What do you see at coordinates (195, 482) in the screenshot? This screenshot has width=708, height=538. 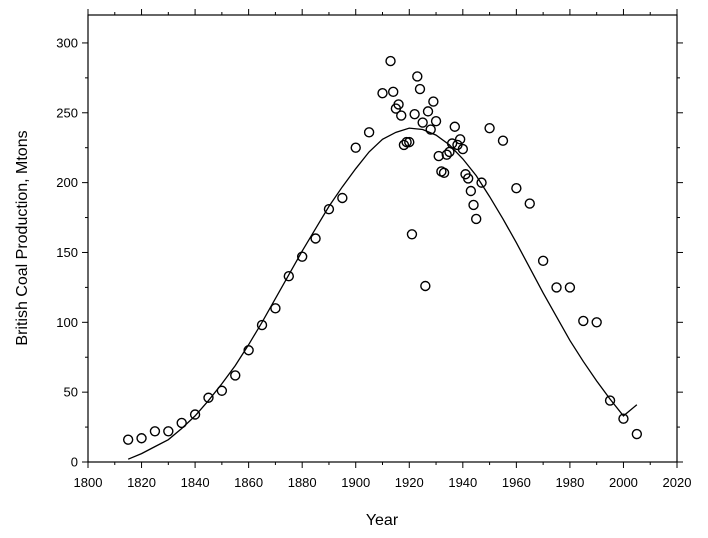 I see `x-tick-label: 1840` at bounding box center [195, 482].